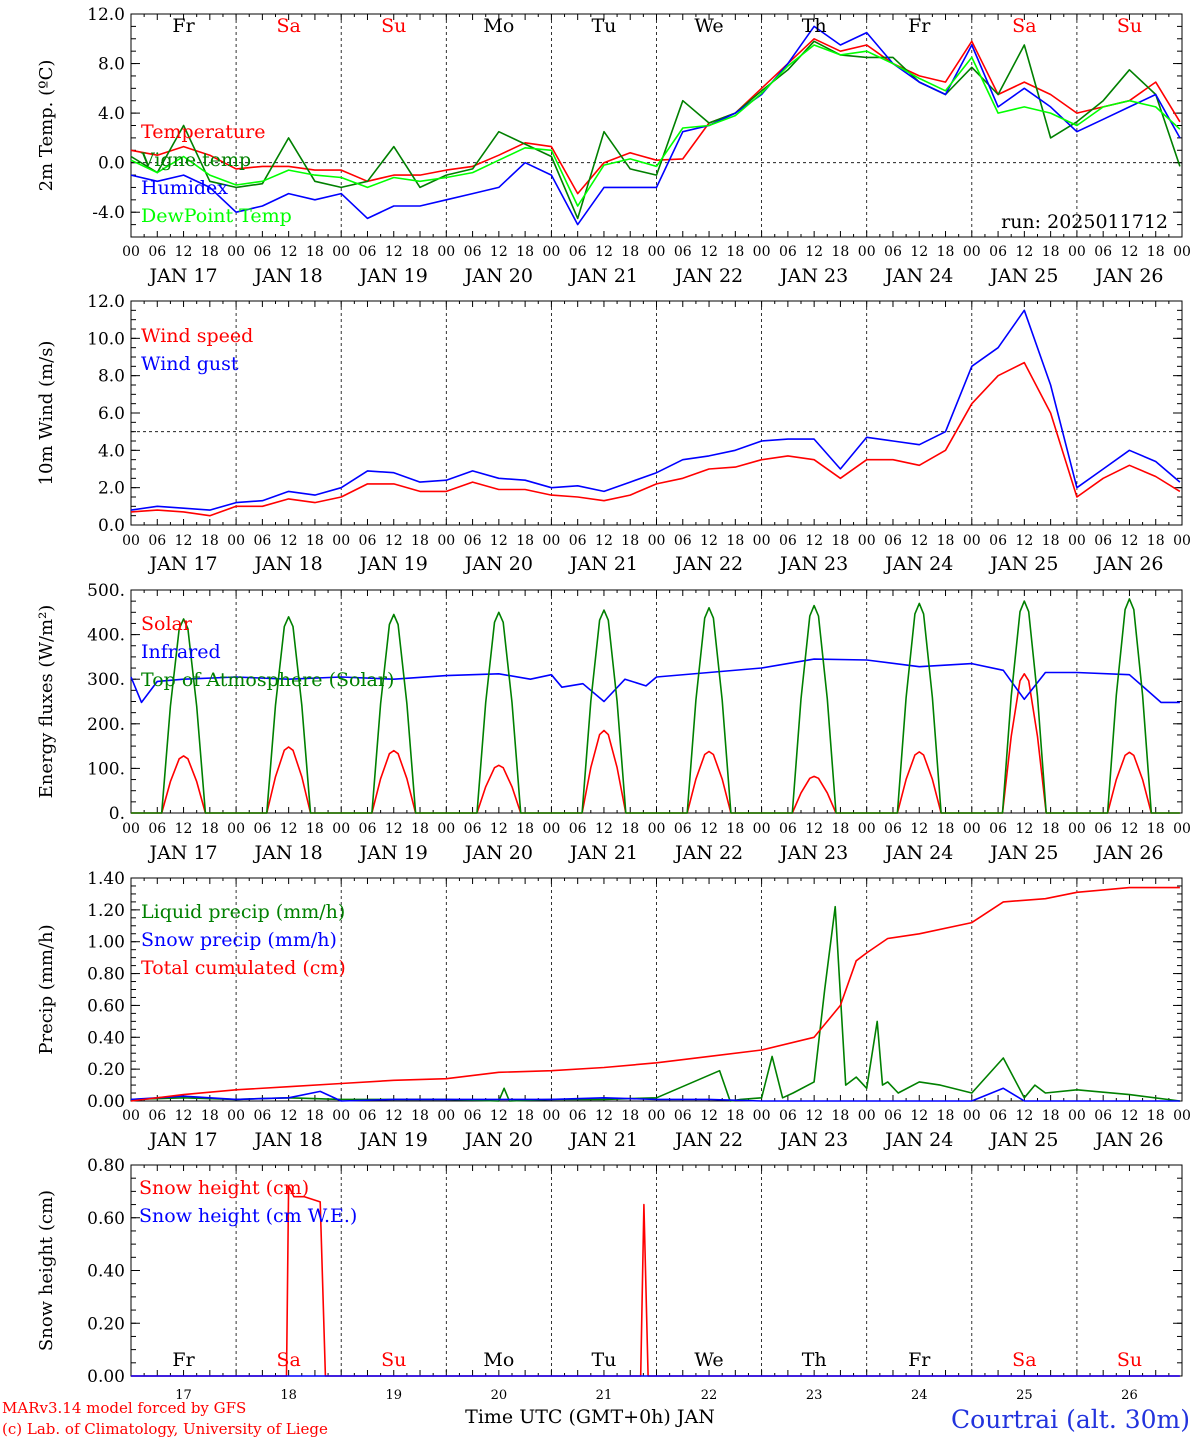 The image size is (1194, 1440). Describe the element at coordinates (603, 1140) in the screenshot. I see `x-day-label: JAN 21` at that location.